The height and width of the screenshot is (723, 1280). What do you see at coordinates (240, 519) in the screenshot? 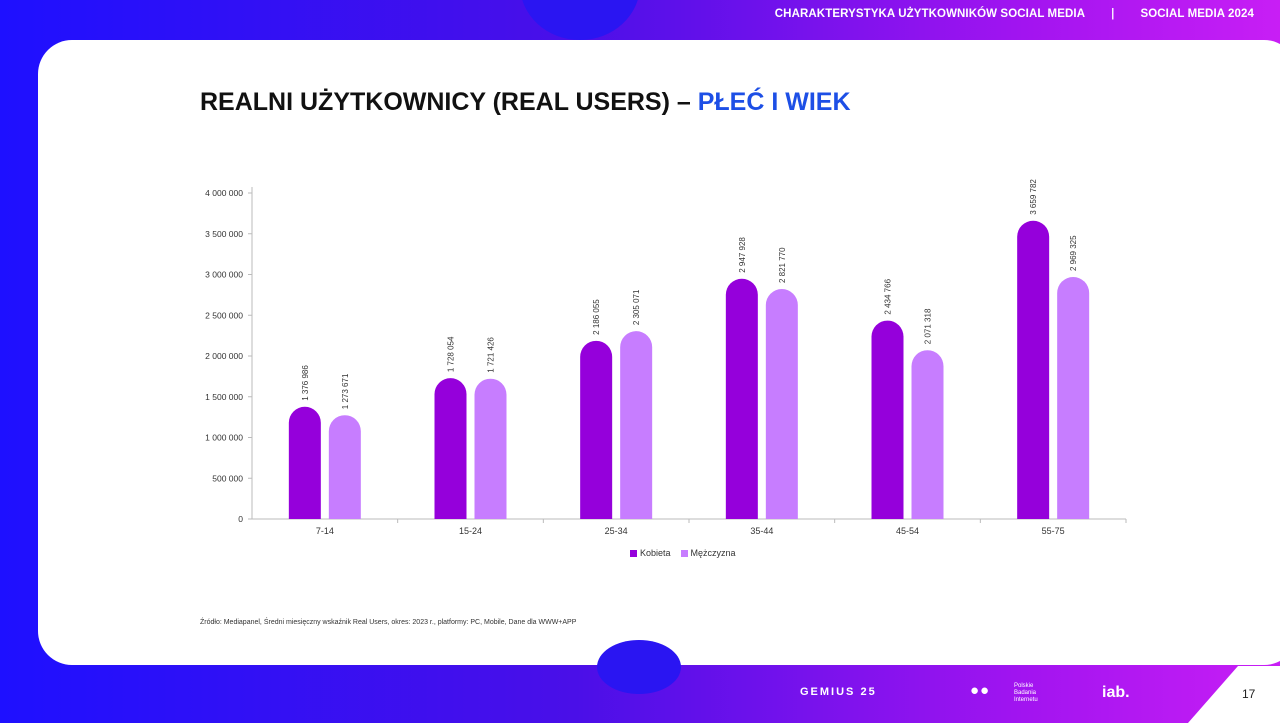
I see `y-tick-label: 0` at bounding box center [240, 519].